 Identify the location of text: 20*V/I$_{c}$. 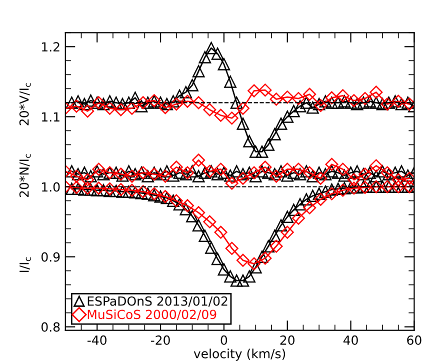
(25, 104).